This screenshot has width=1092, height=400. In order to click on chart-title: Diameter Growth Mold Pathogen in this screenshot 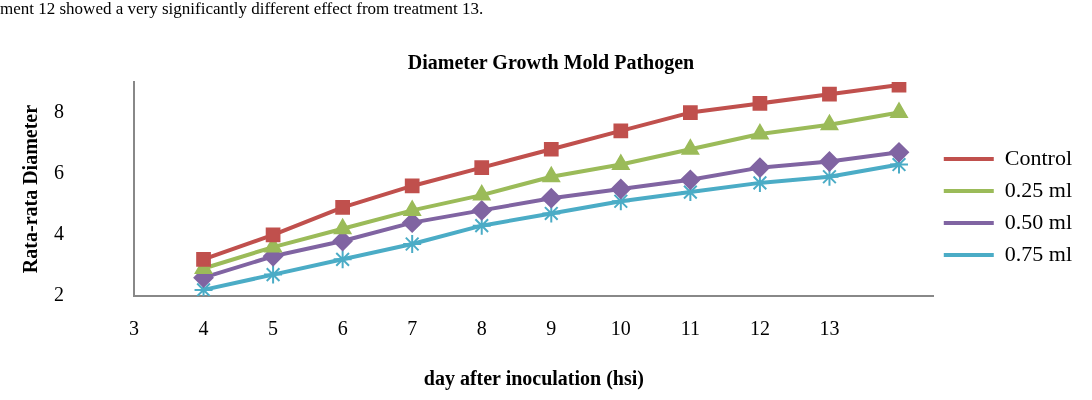, I will do `click(551, 63)`.